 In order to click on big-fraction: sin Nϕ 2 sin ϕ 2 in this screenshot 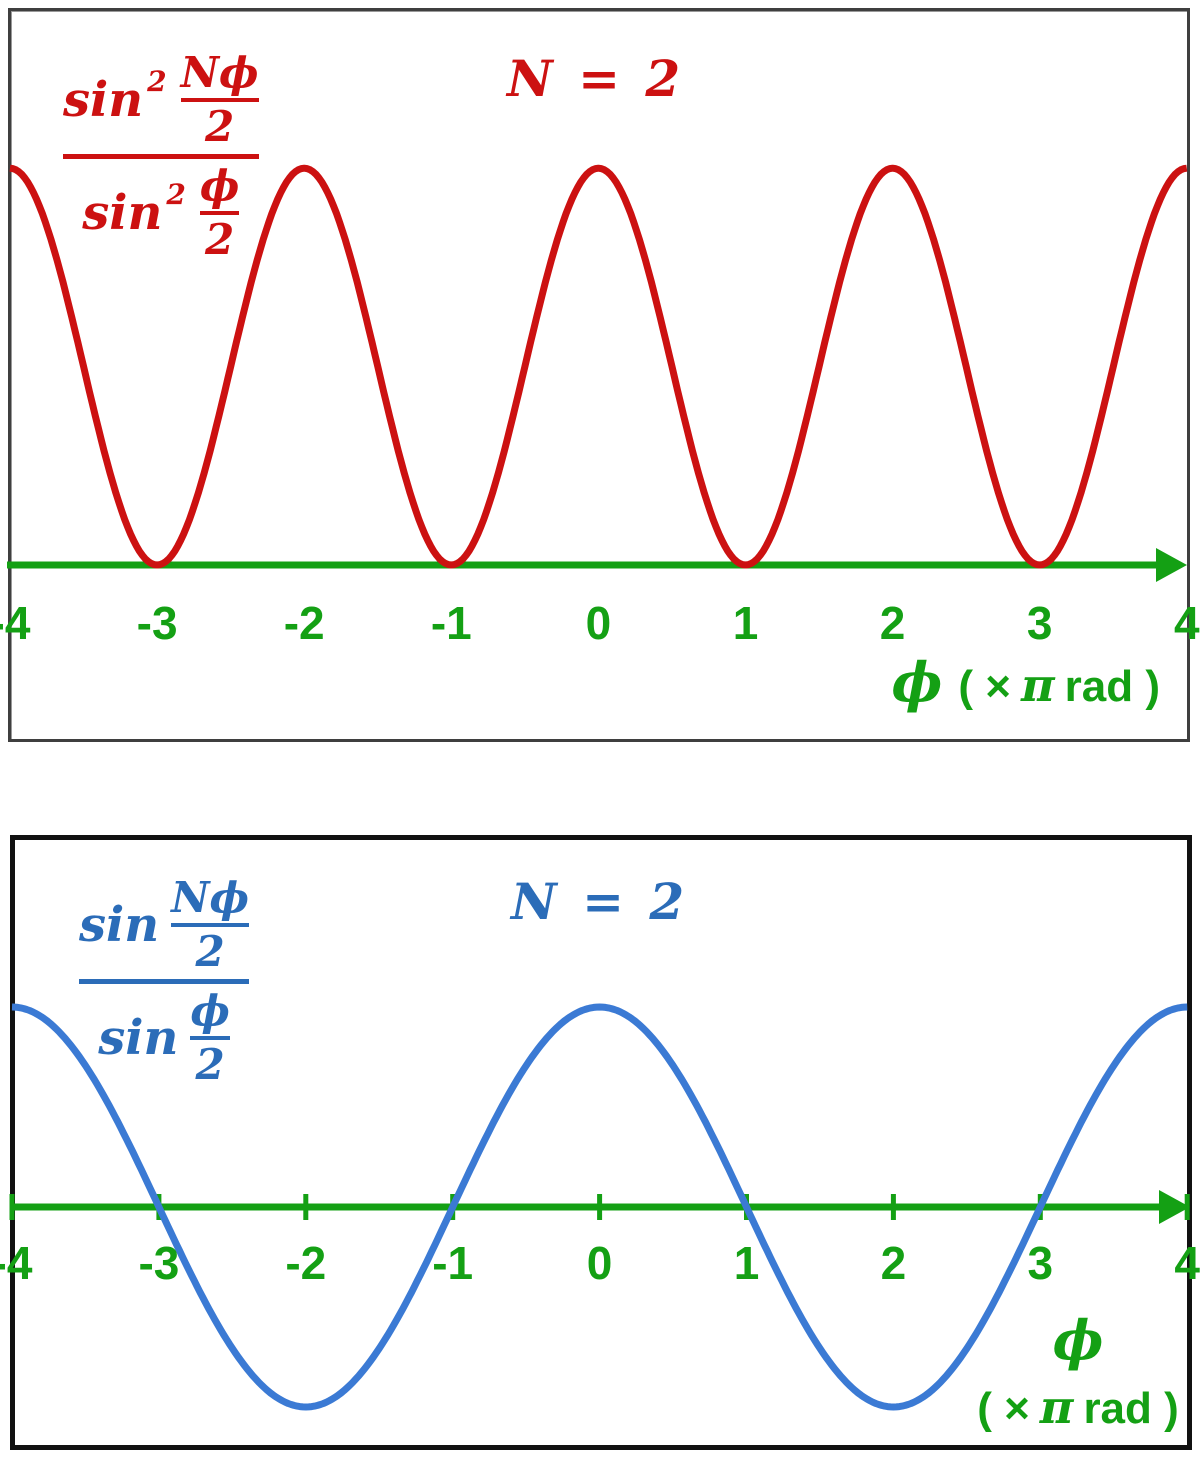, I will do `click(164, 981)`.